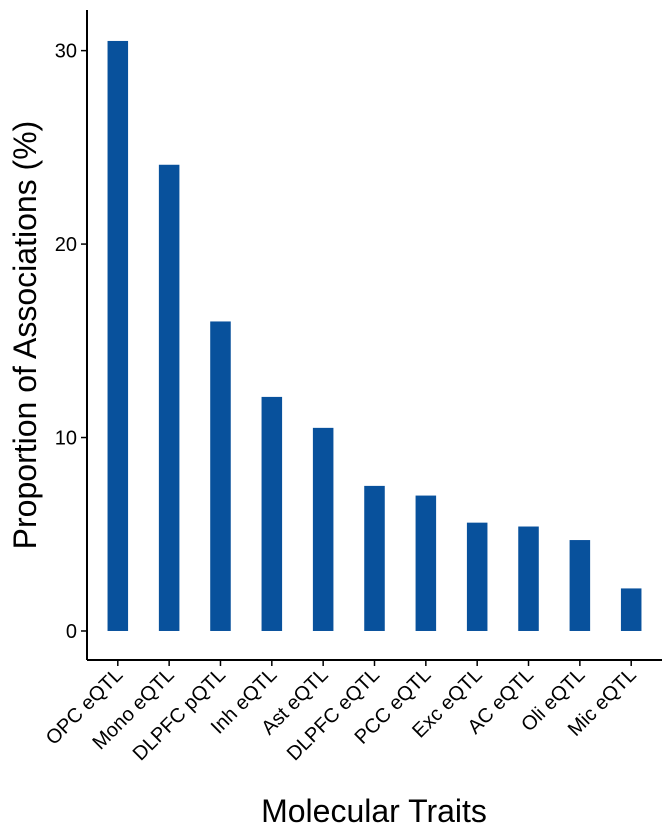 The image size is (672, 840). I want to click on x-axis-label: Molecular Traits, so click(374, 811).